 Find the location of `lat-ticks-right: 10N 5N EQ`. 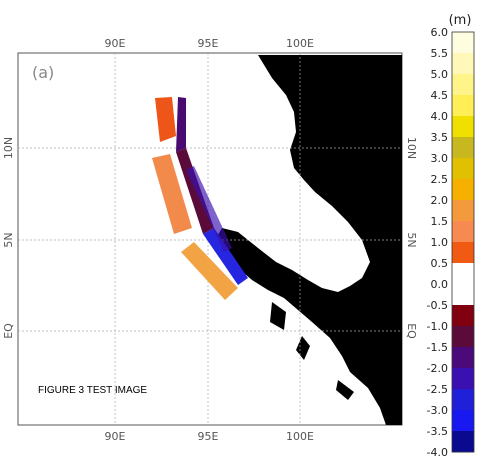

lat-ticks-right: 10N 5N EQ is located at coordinates (411, 238).